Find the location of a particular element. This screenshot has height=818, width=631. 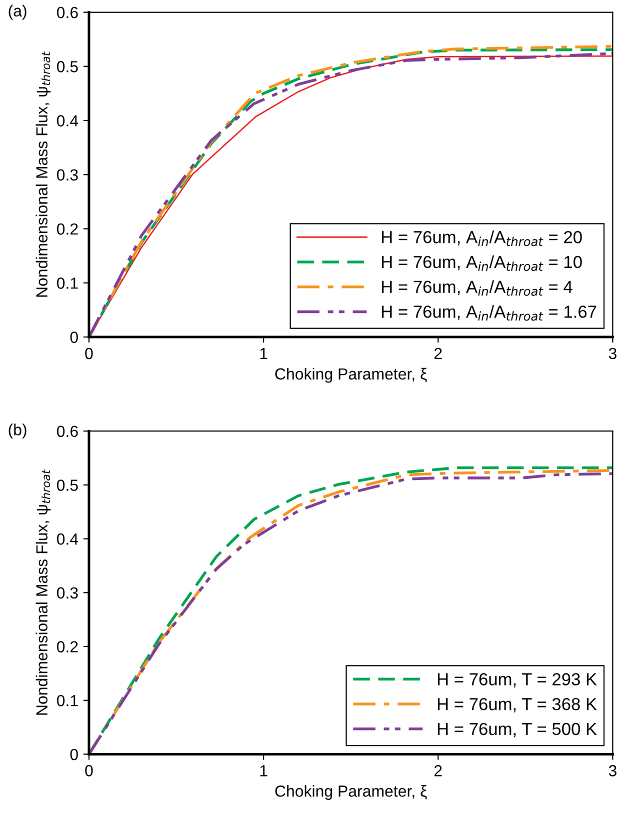

legend-label: H = 76um, T = 368 K is located at coordinates (517, 705).